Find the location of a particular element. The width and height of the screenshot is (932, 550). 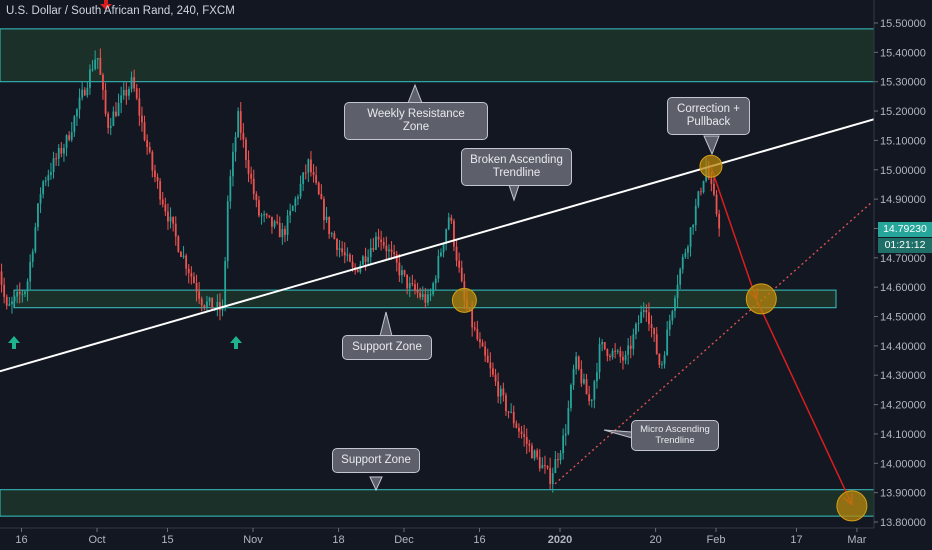

callout-weekly-resistance: Weekly Resistance Zone is located at coordinates (416, 121).